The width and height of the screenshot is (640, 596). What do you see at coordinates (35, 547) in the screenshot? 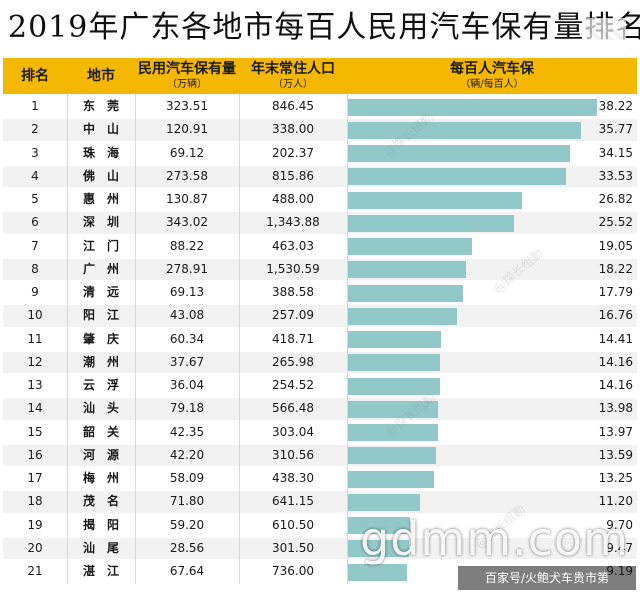
I see `rank-cell: 20` at bounding box center [35, 547].